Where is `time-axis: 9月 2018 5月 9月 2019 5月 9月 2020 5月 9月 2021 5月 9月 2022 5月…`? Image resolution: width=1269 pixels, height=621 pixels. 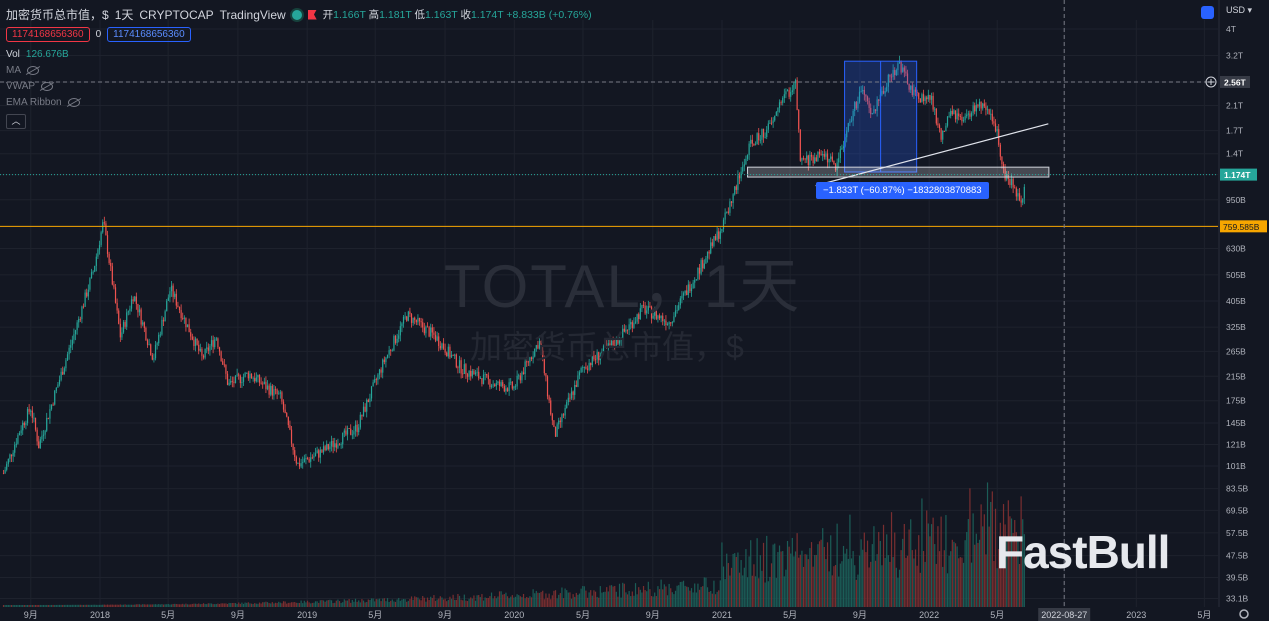
time-axis: 9月 2018 5月 9月 2019 5月 9月 2020 5月 9月 2021 5月 9月 2022 5月… is located at coordinates (636, 614).